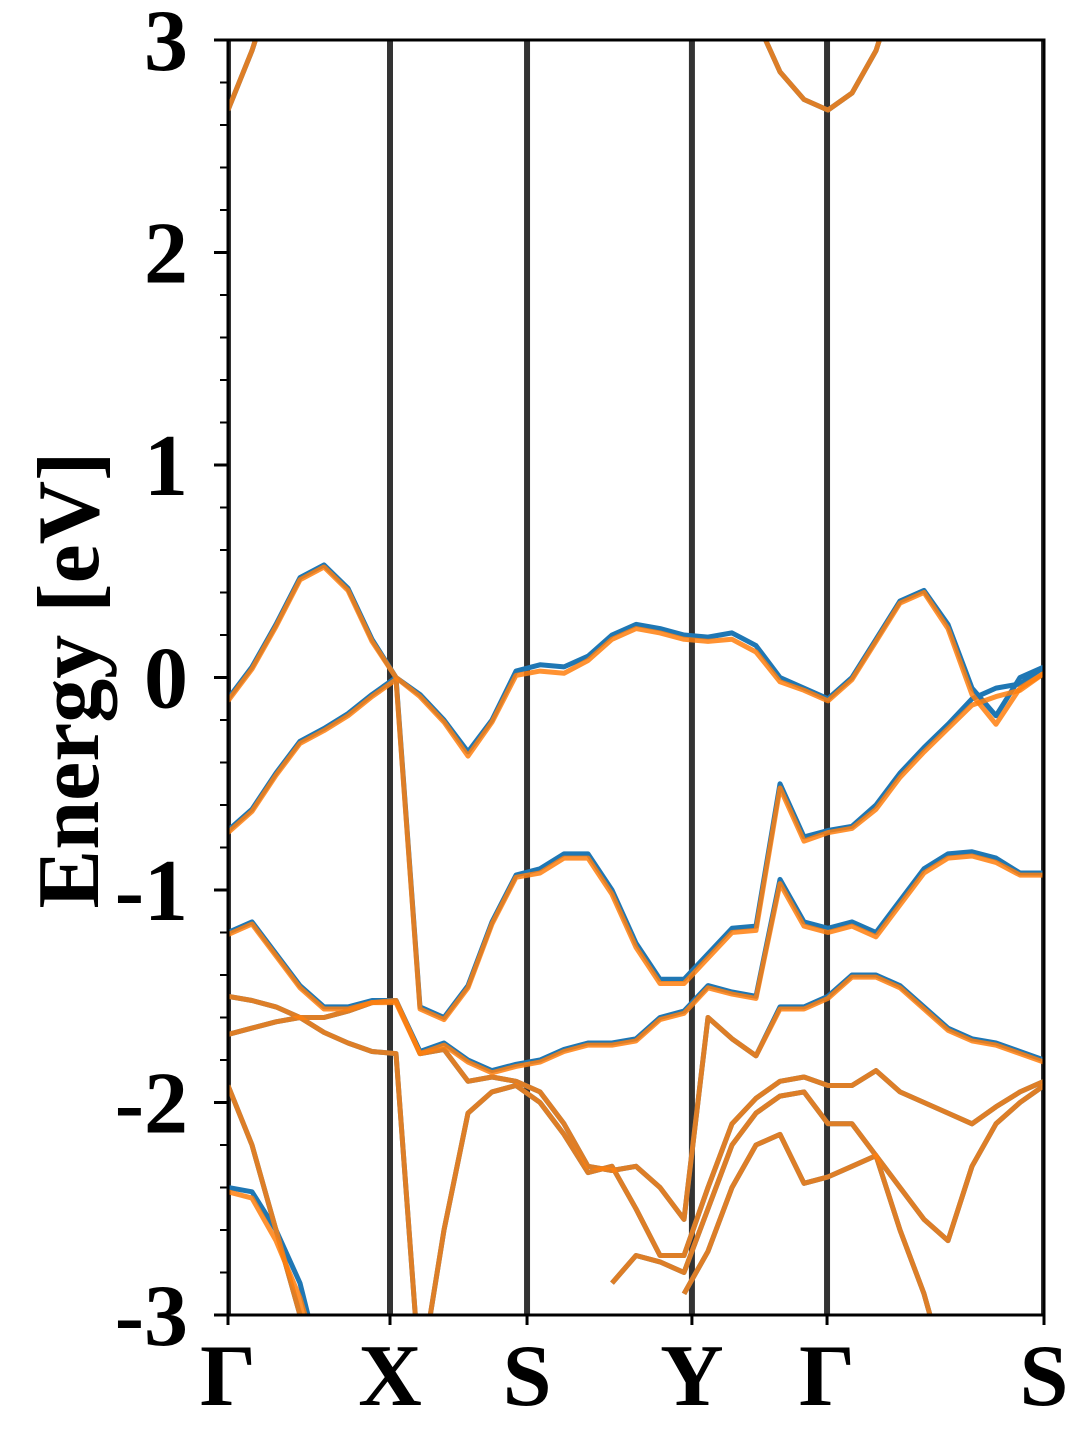 The image size is (1080, 1440). I want to click on y-tick-label: -3, so click(151, 1316).